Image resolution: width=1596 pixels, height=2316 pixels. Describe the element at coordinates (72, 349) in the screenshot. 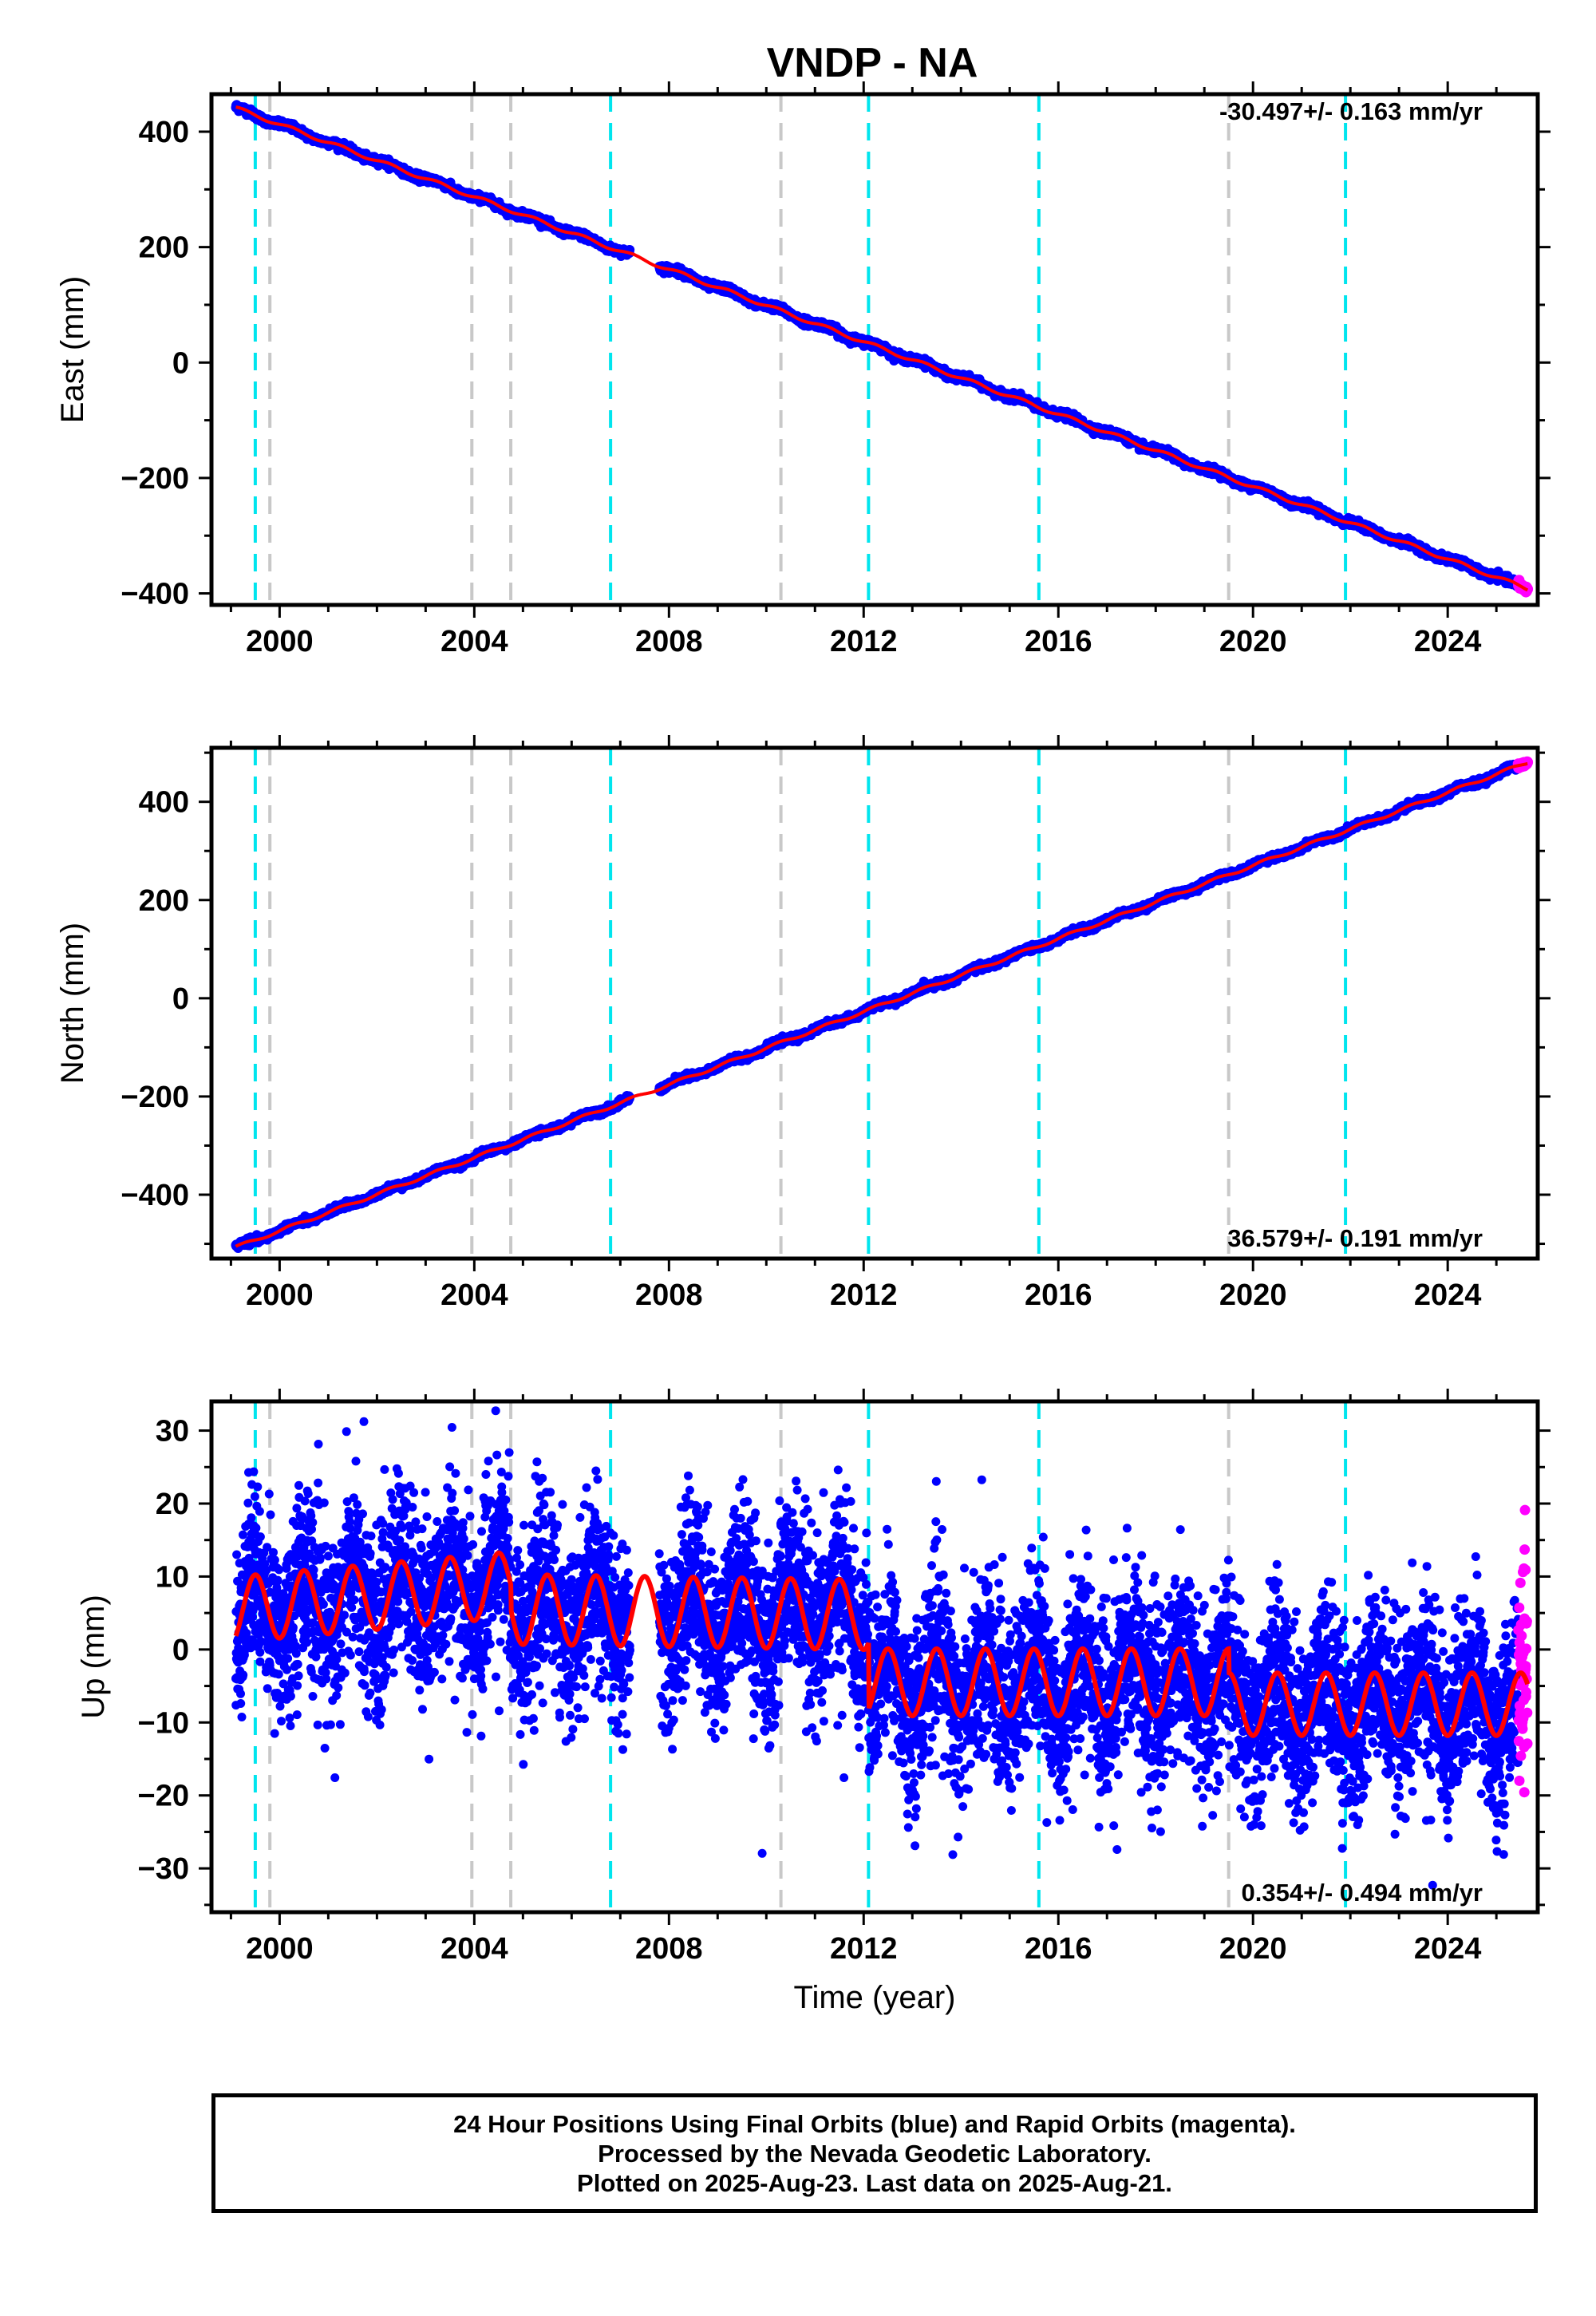

I see `y-axis-label: East (mm)` at that location.